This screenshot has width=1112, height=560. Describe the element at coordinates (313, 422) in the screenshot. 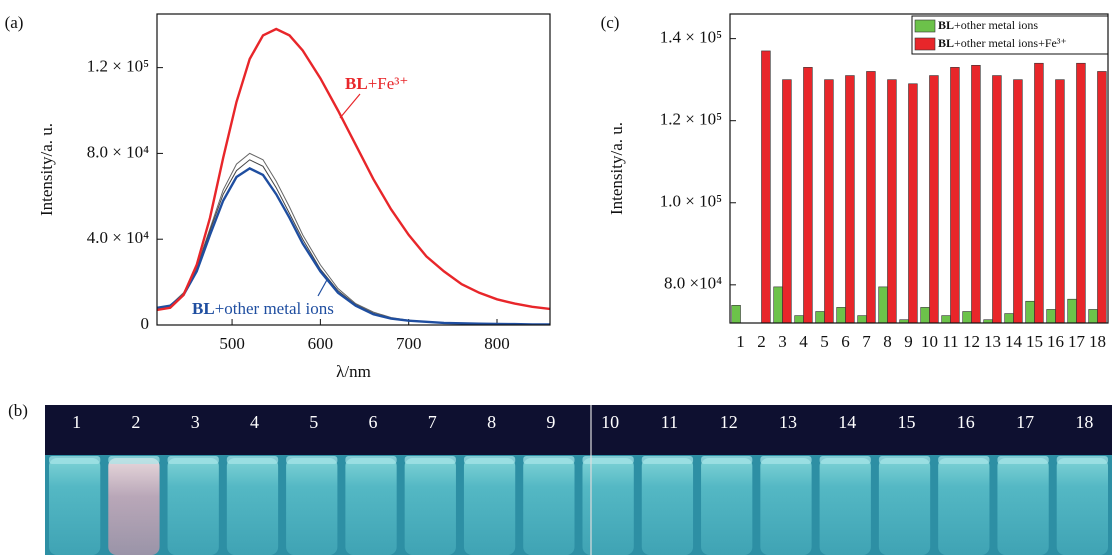

I see `vial-label: 5` at that location.